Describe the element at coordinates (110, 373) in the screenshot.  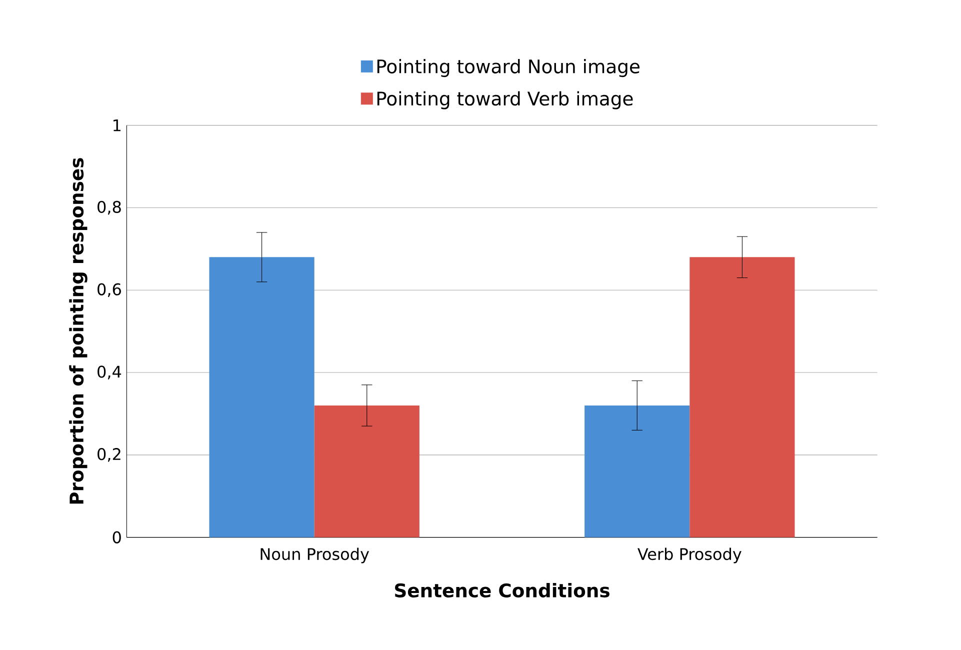
I see `y-tick-label: 0,4` at that location.